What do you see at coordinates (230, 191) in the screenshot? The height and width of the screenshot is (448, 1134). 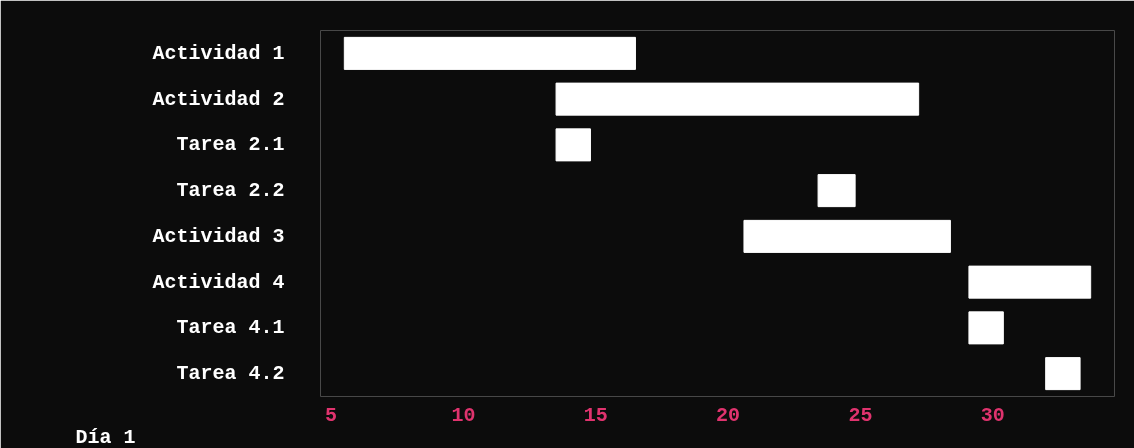 I see `y-tick-label: Tarea 2.2` at bounding box center [230, 191].